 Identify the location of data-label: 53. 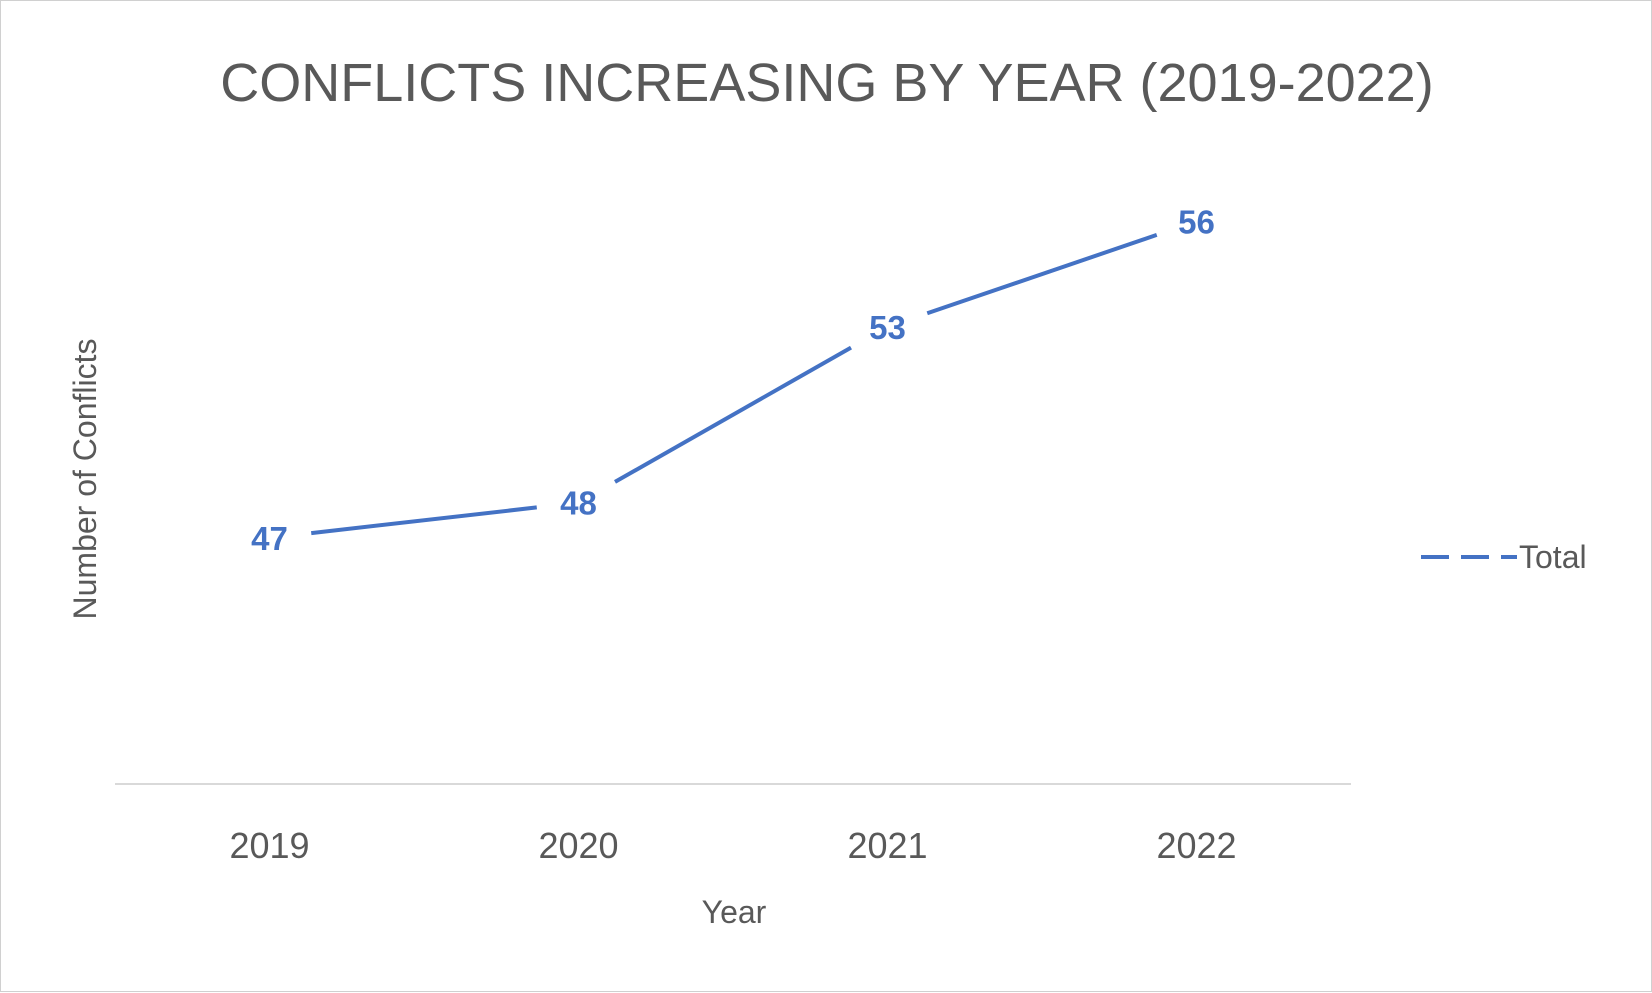
(887, 327).